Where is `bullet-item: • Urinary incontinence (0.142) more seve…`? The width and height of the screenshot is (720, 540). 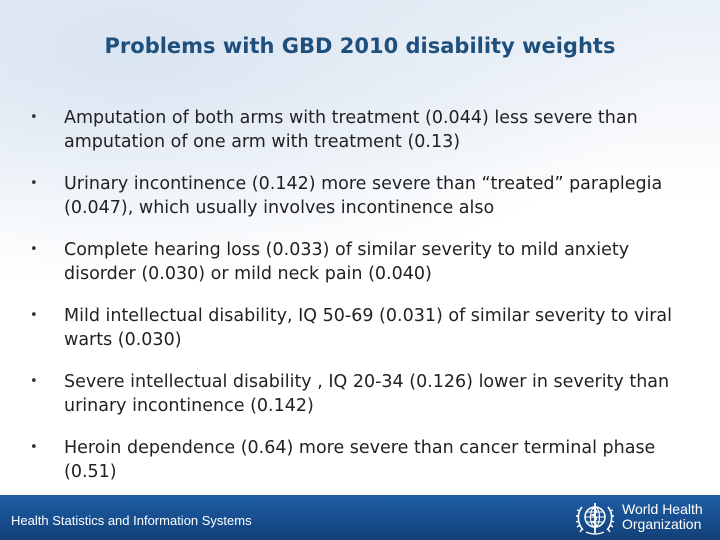 bullet-item: • Urinary incontinence (0.142) more seve… is located at coordinates (358, 196).